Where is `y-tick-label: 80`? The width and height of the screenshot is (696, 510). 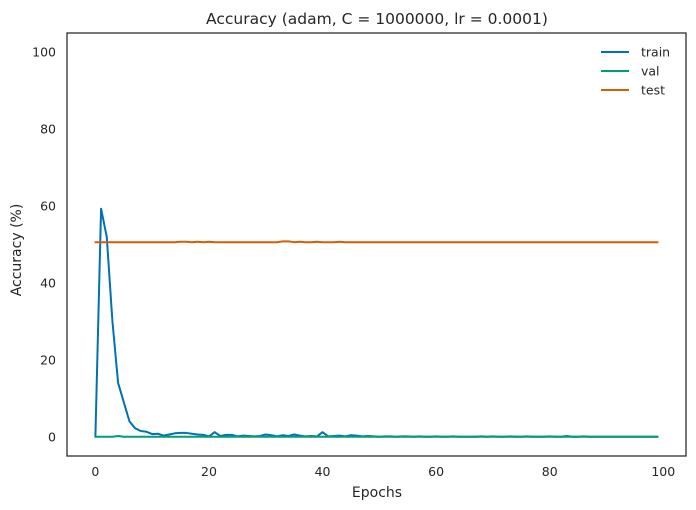 y-tick-label: 80 is located at coordinates (48, 129).